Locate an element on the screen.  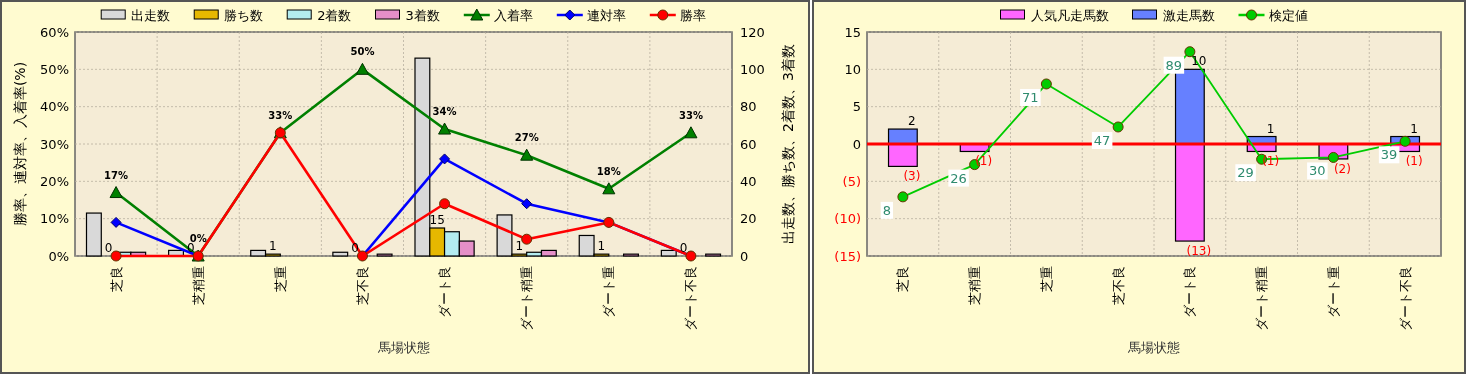
data-label: 0% is located at coordinates (198, 238).